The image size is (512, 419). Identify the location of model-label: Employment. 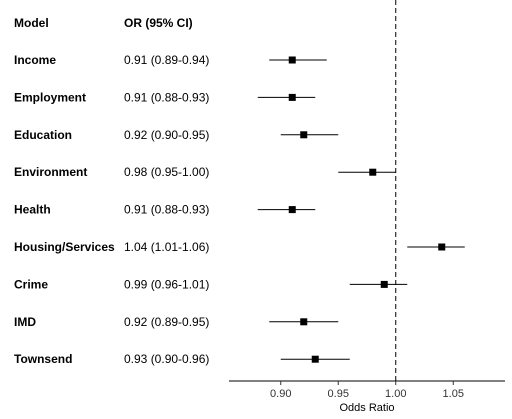
(50, 97).